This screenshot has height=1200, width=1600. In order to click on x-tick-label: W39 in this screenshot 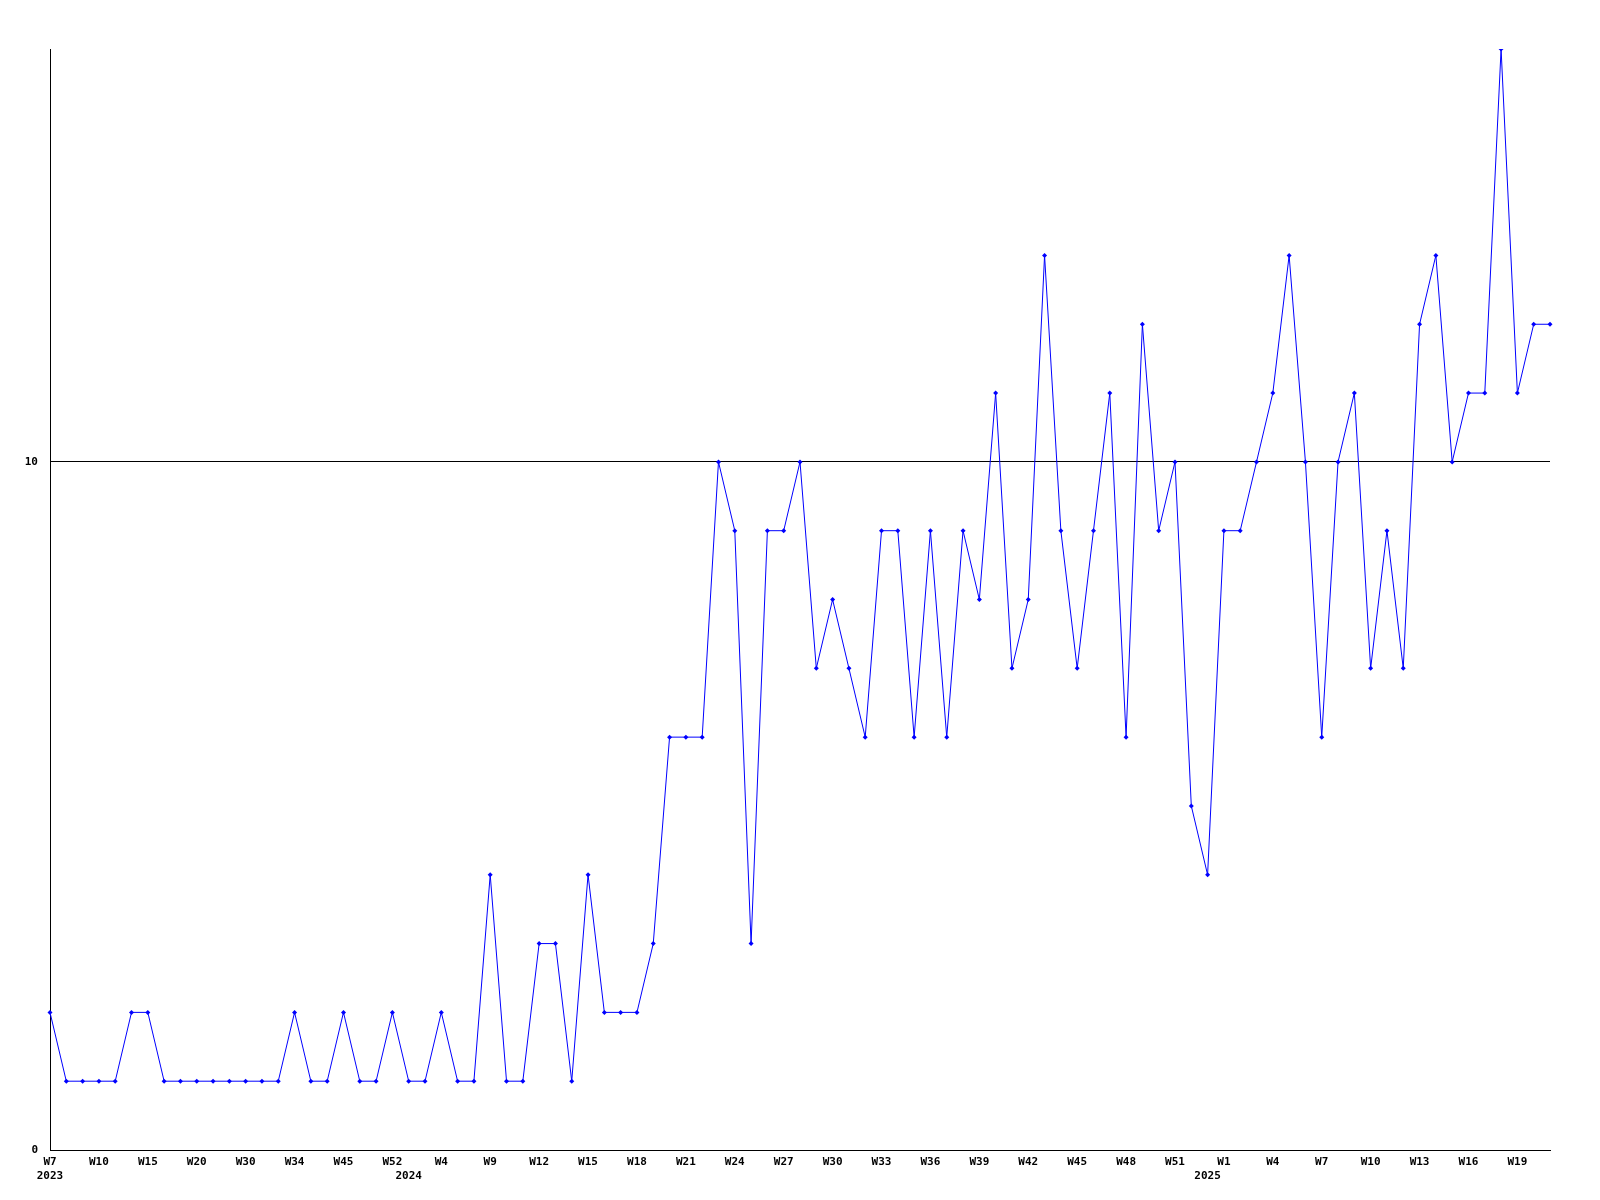, I will do `click(979, 1162)`.